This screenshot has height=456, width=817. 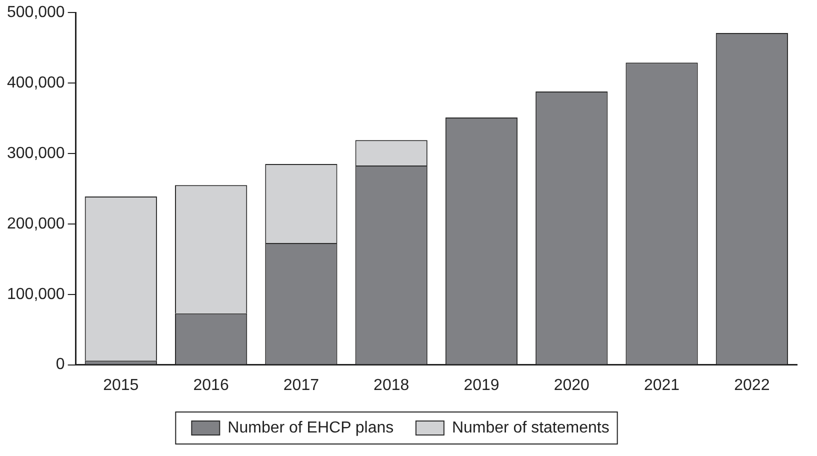 I want to click on x-tick-label: 2019, so click(x=482, y=385).